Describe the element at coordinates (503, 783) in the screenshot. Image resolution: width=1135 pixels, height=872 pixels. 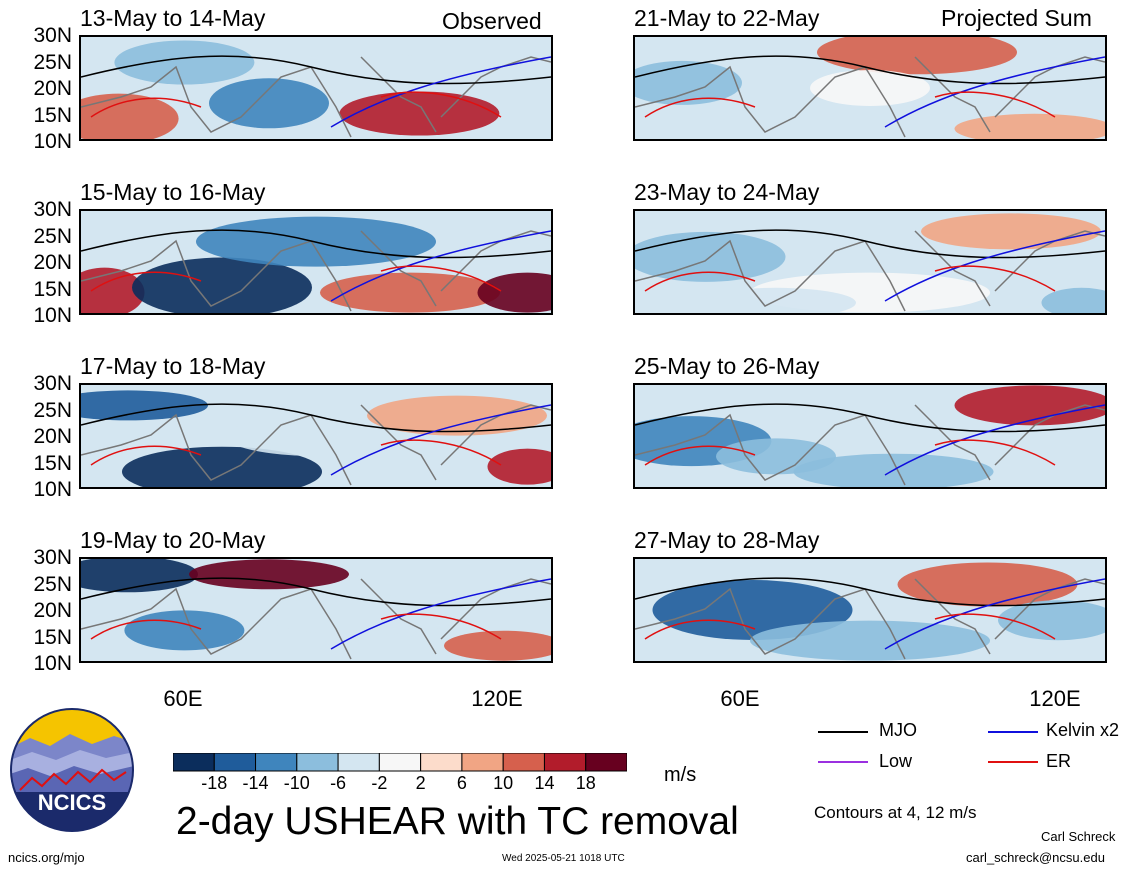
I see `colorbar-tick-label: 10` at that location.